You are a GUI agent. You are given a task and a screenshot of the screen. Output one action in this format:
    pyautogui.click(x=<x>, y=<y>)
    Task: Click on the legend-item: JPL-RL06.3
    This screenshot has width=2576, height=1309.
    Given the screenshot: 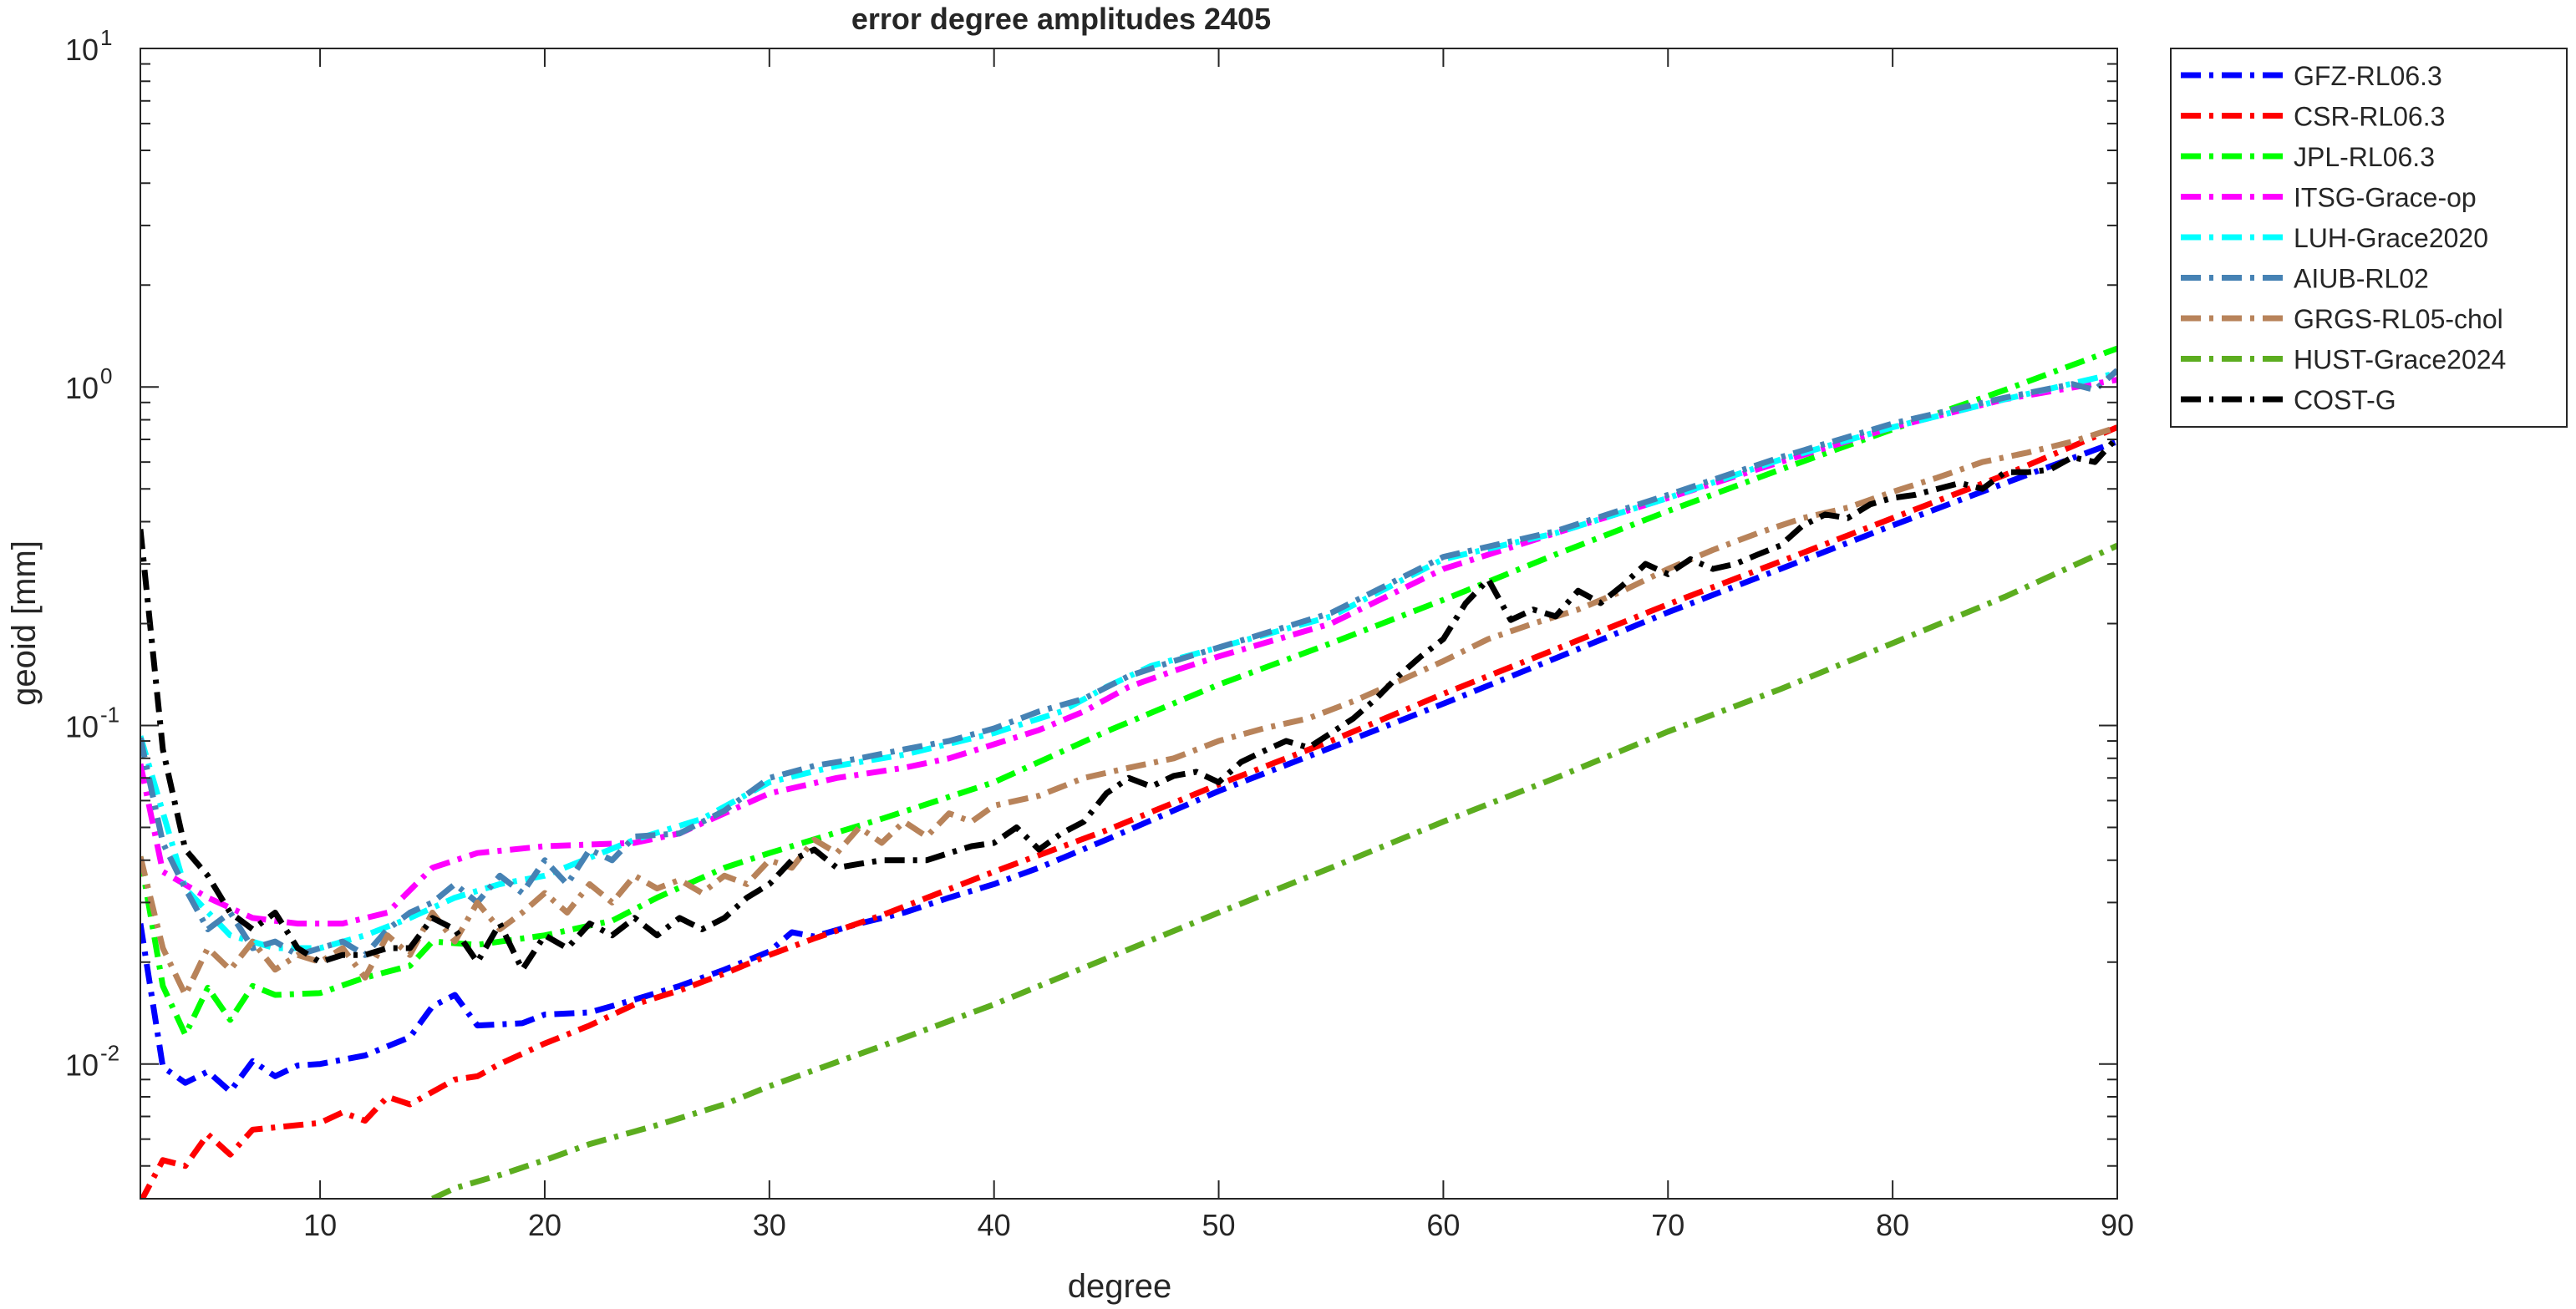 What is the action you would take?
    pyautogui.click(x=2308, y=157)
    